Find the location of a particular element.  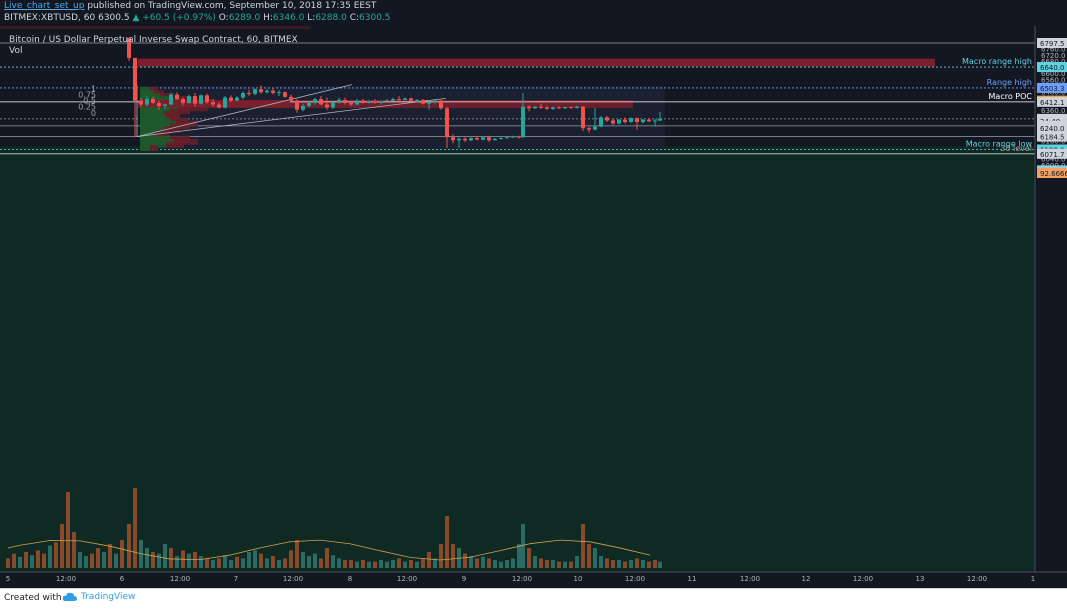

level-annotation: Macro POC is located at coordinates (1011, 96).